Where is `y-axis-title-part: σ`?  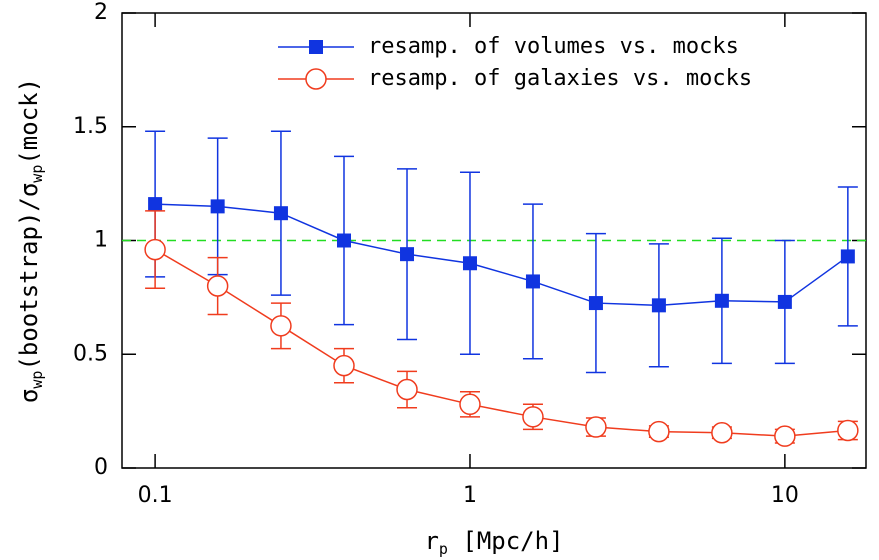
y-axis-title-part: σ is located at coordinates (29, 396).